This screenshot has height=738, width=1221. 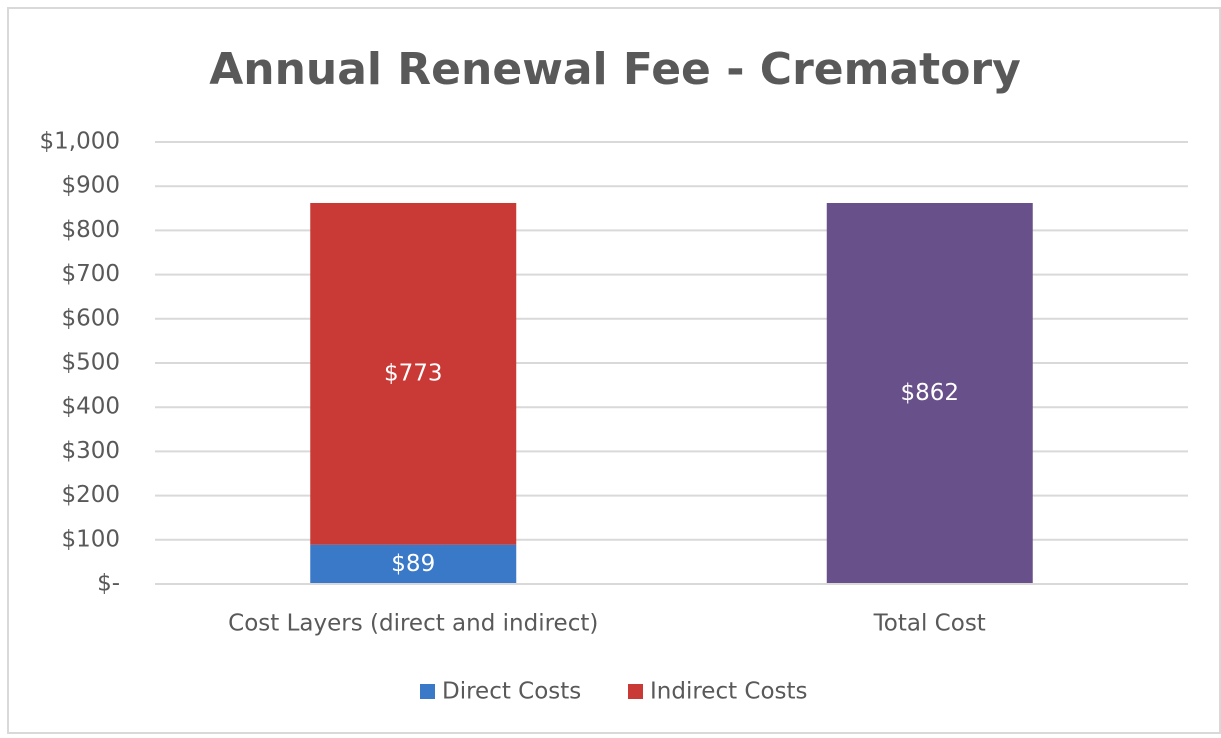 I want to click on y-tick-label: $200, so click(x=90, y=495).